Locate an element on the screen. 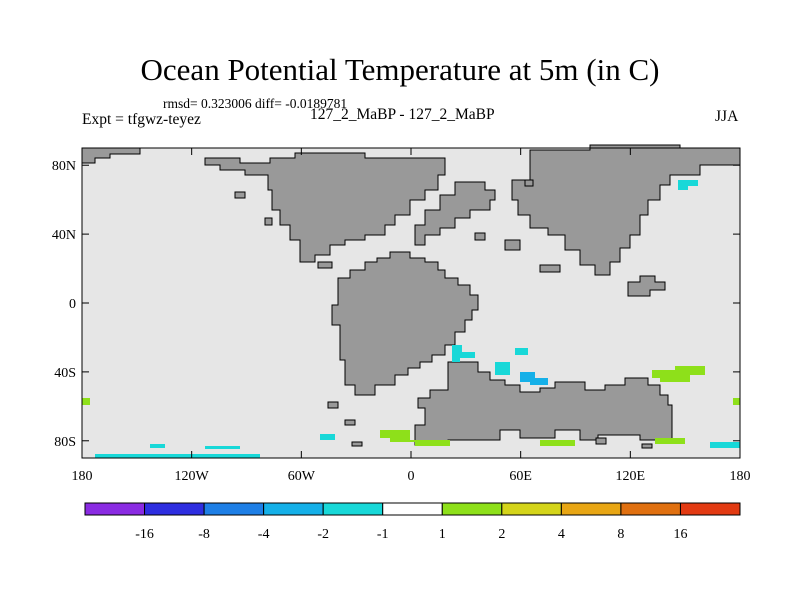  colorbar-label: 16 is located at coordinates (680, 534).